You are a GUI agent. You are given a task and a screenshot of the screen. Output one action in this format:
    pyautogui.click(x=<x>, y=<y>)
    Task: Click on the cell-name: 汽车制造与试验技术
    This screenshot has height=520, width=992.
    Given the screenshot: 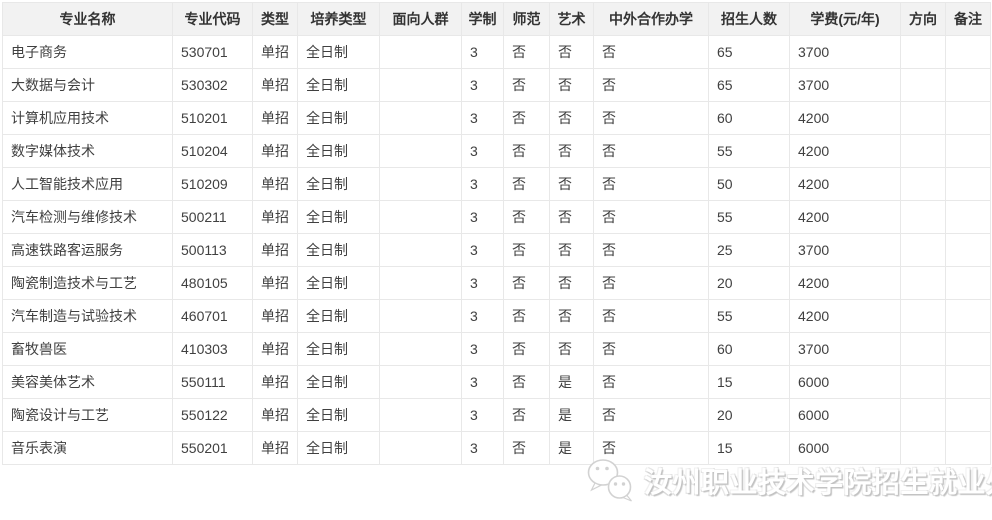 What is the action you would take?
    pyautogui.click(x=87, y=316)
    